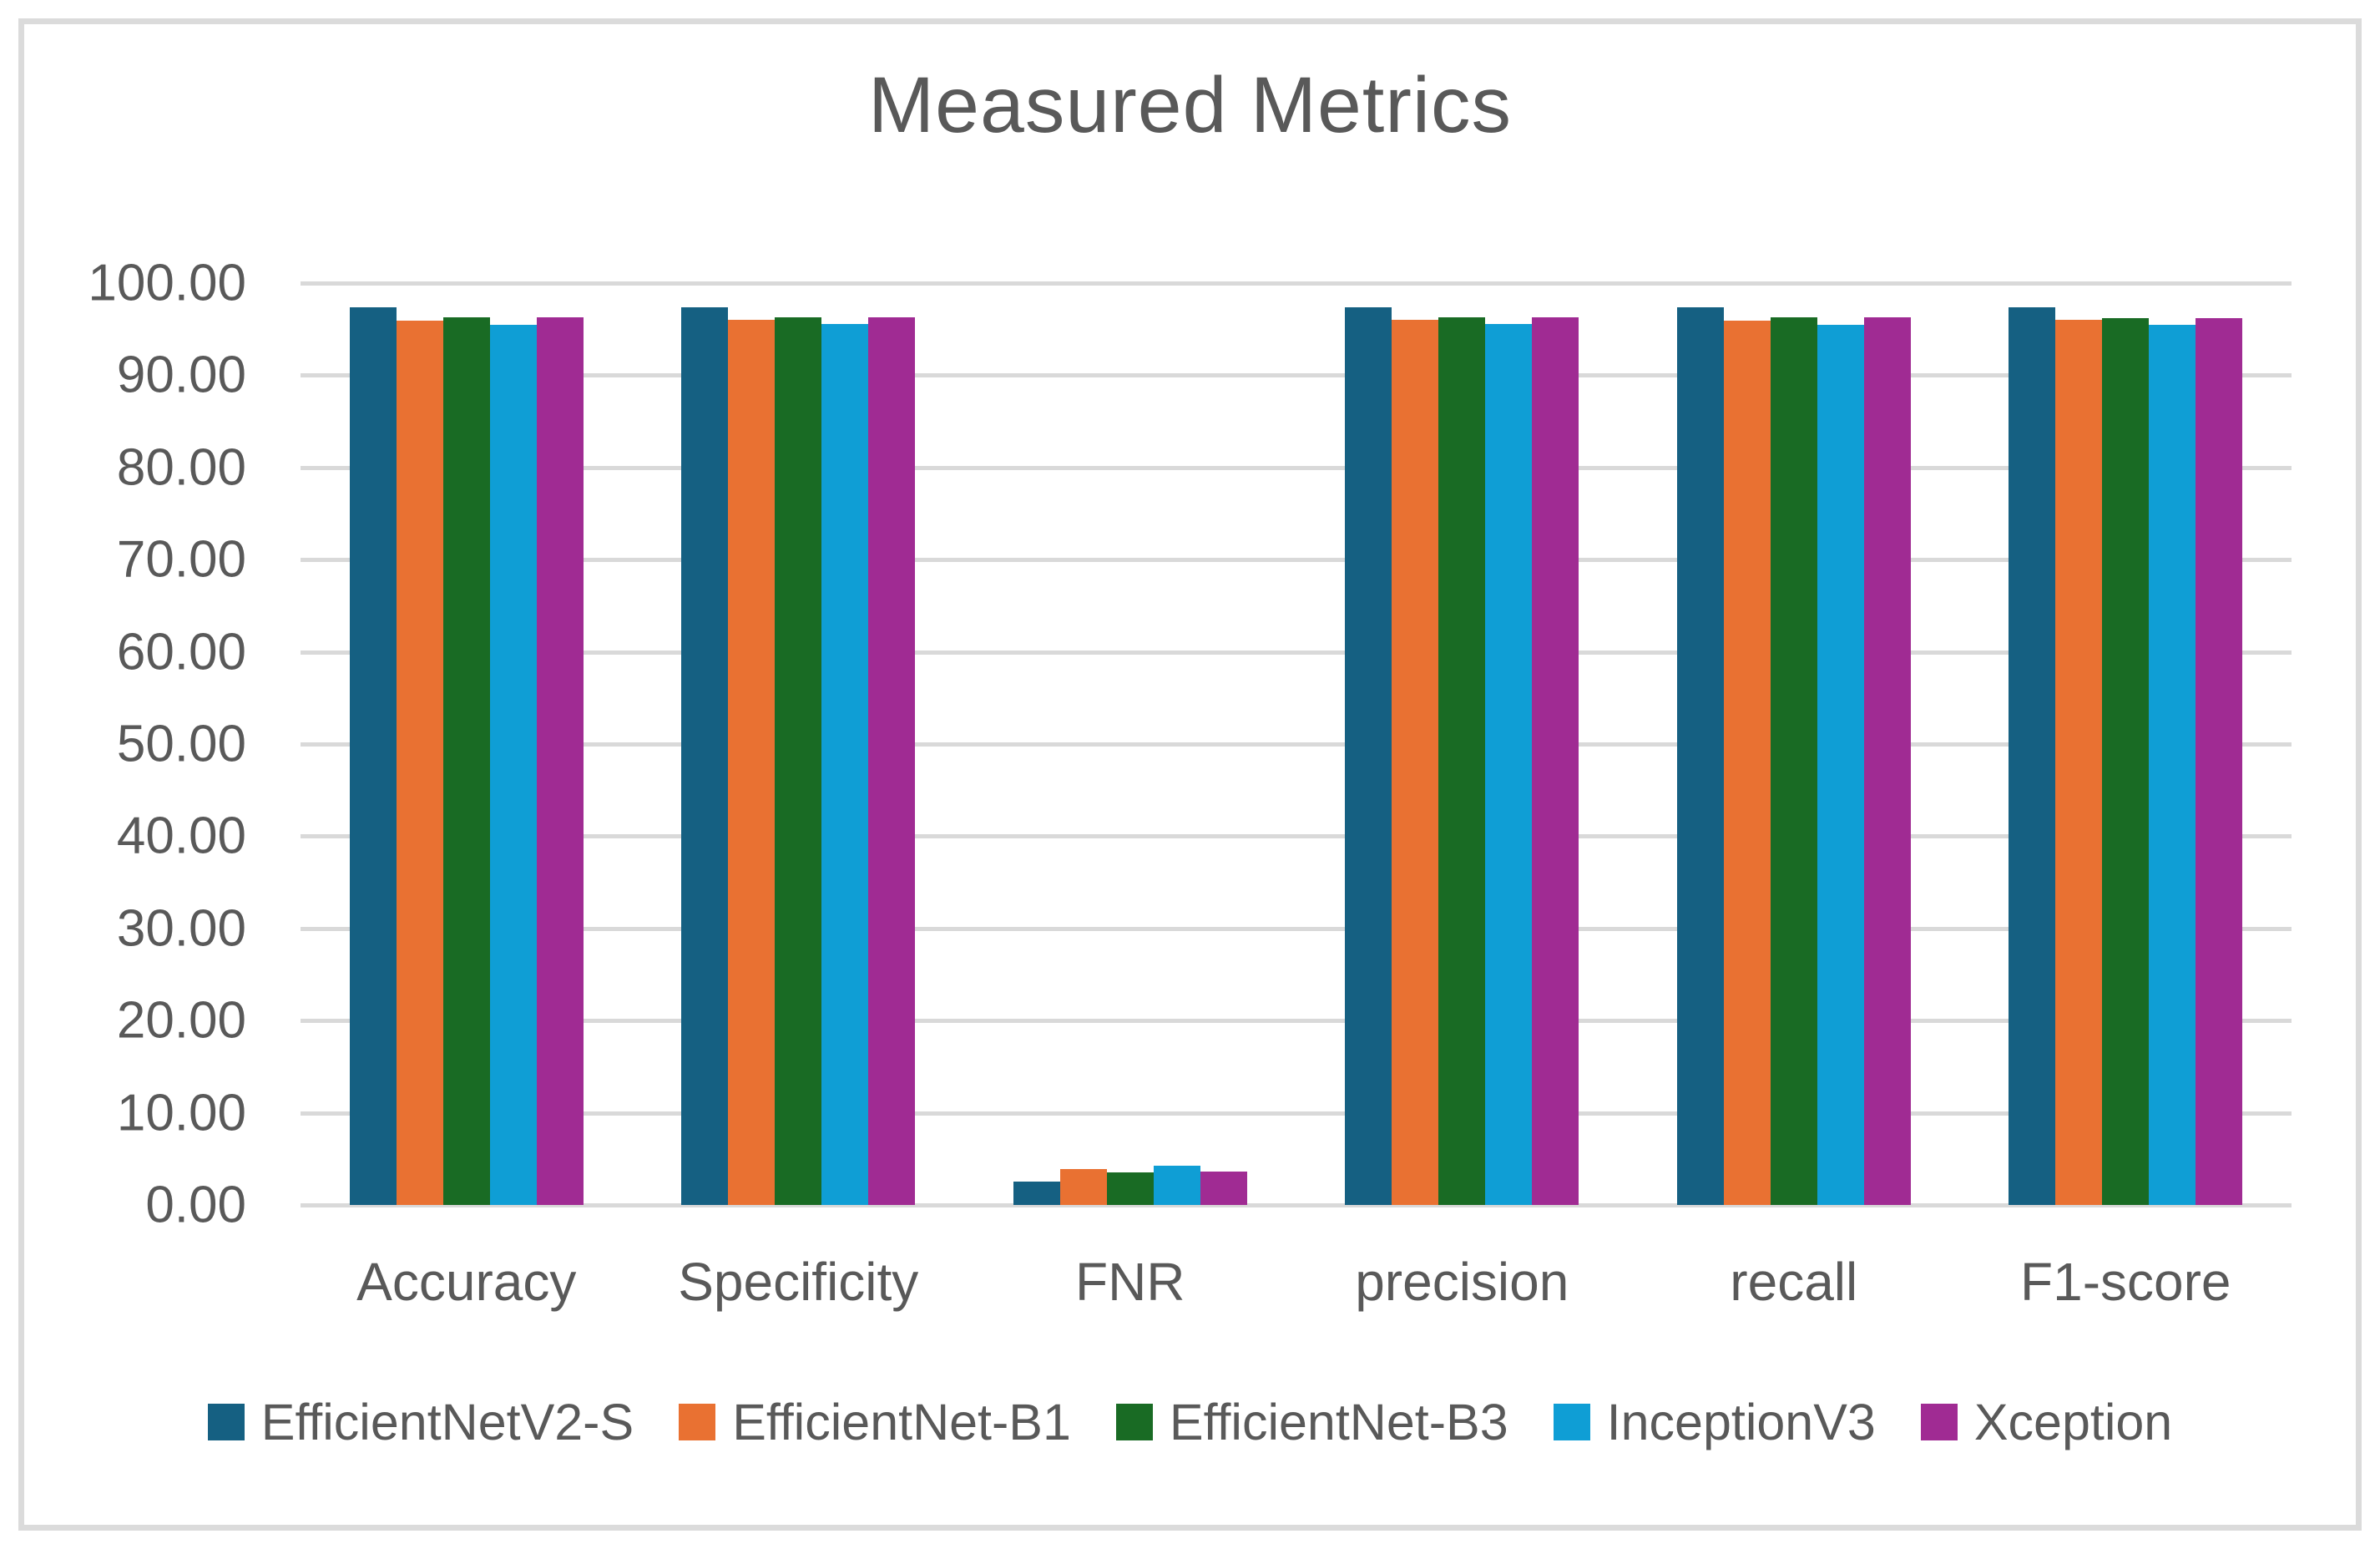 This screenshot has height=1549, width=2380. Describe the element at coordinates (901, 1422) in the screenshot. I see `legend-label: EfficientNet-B1` at that location.